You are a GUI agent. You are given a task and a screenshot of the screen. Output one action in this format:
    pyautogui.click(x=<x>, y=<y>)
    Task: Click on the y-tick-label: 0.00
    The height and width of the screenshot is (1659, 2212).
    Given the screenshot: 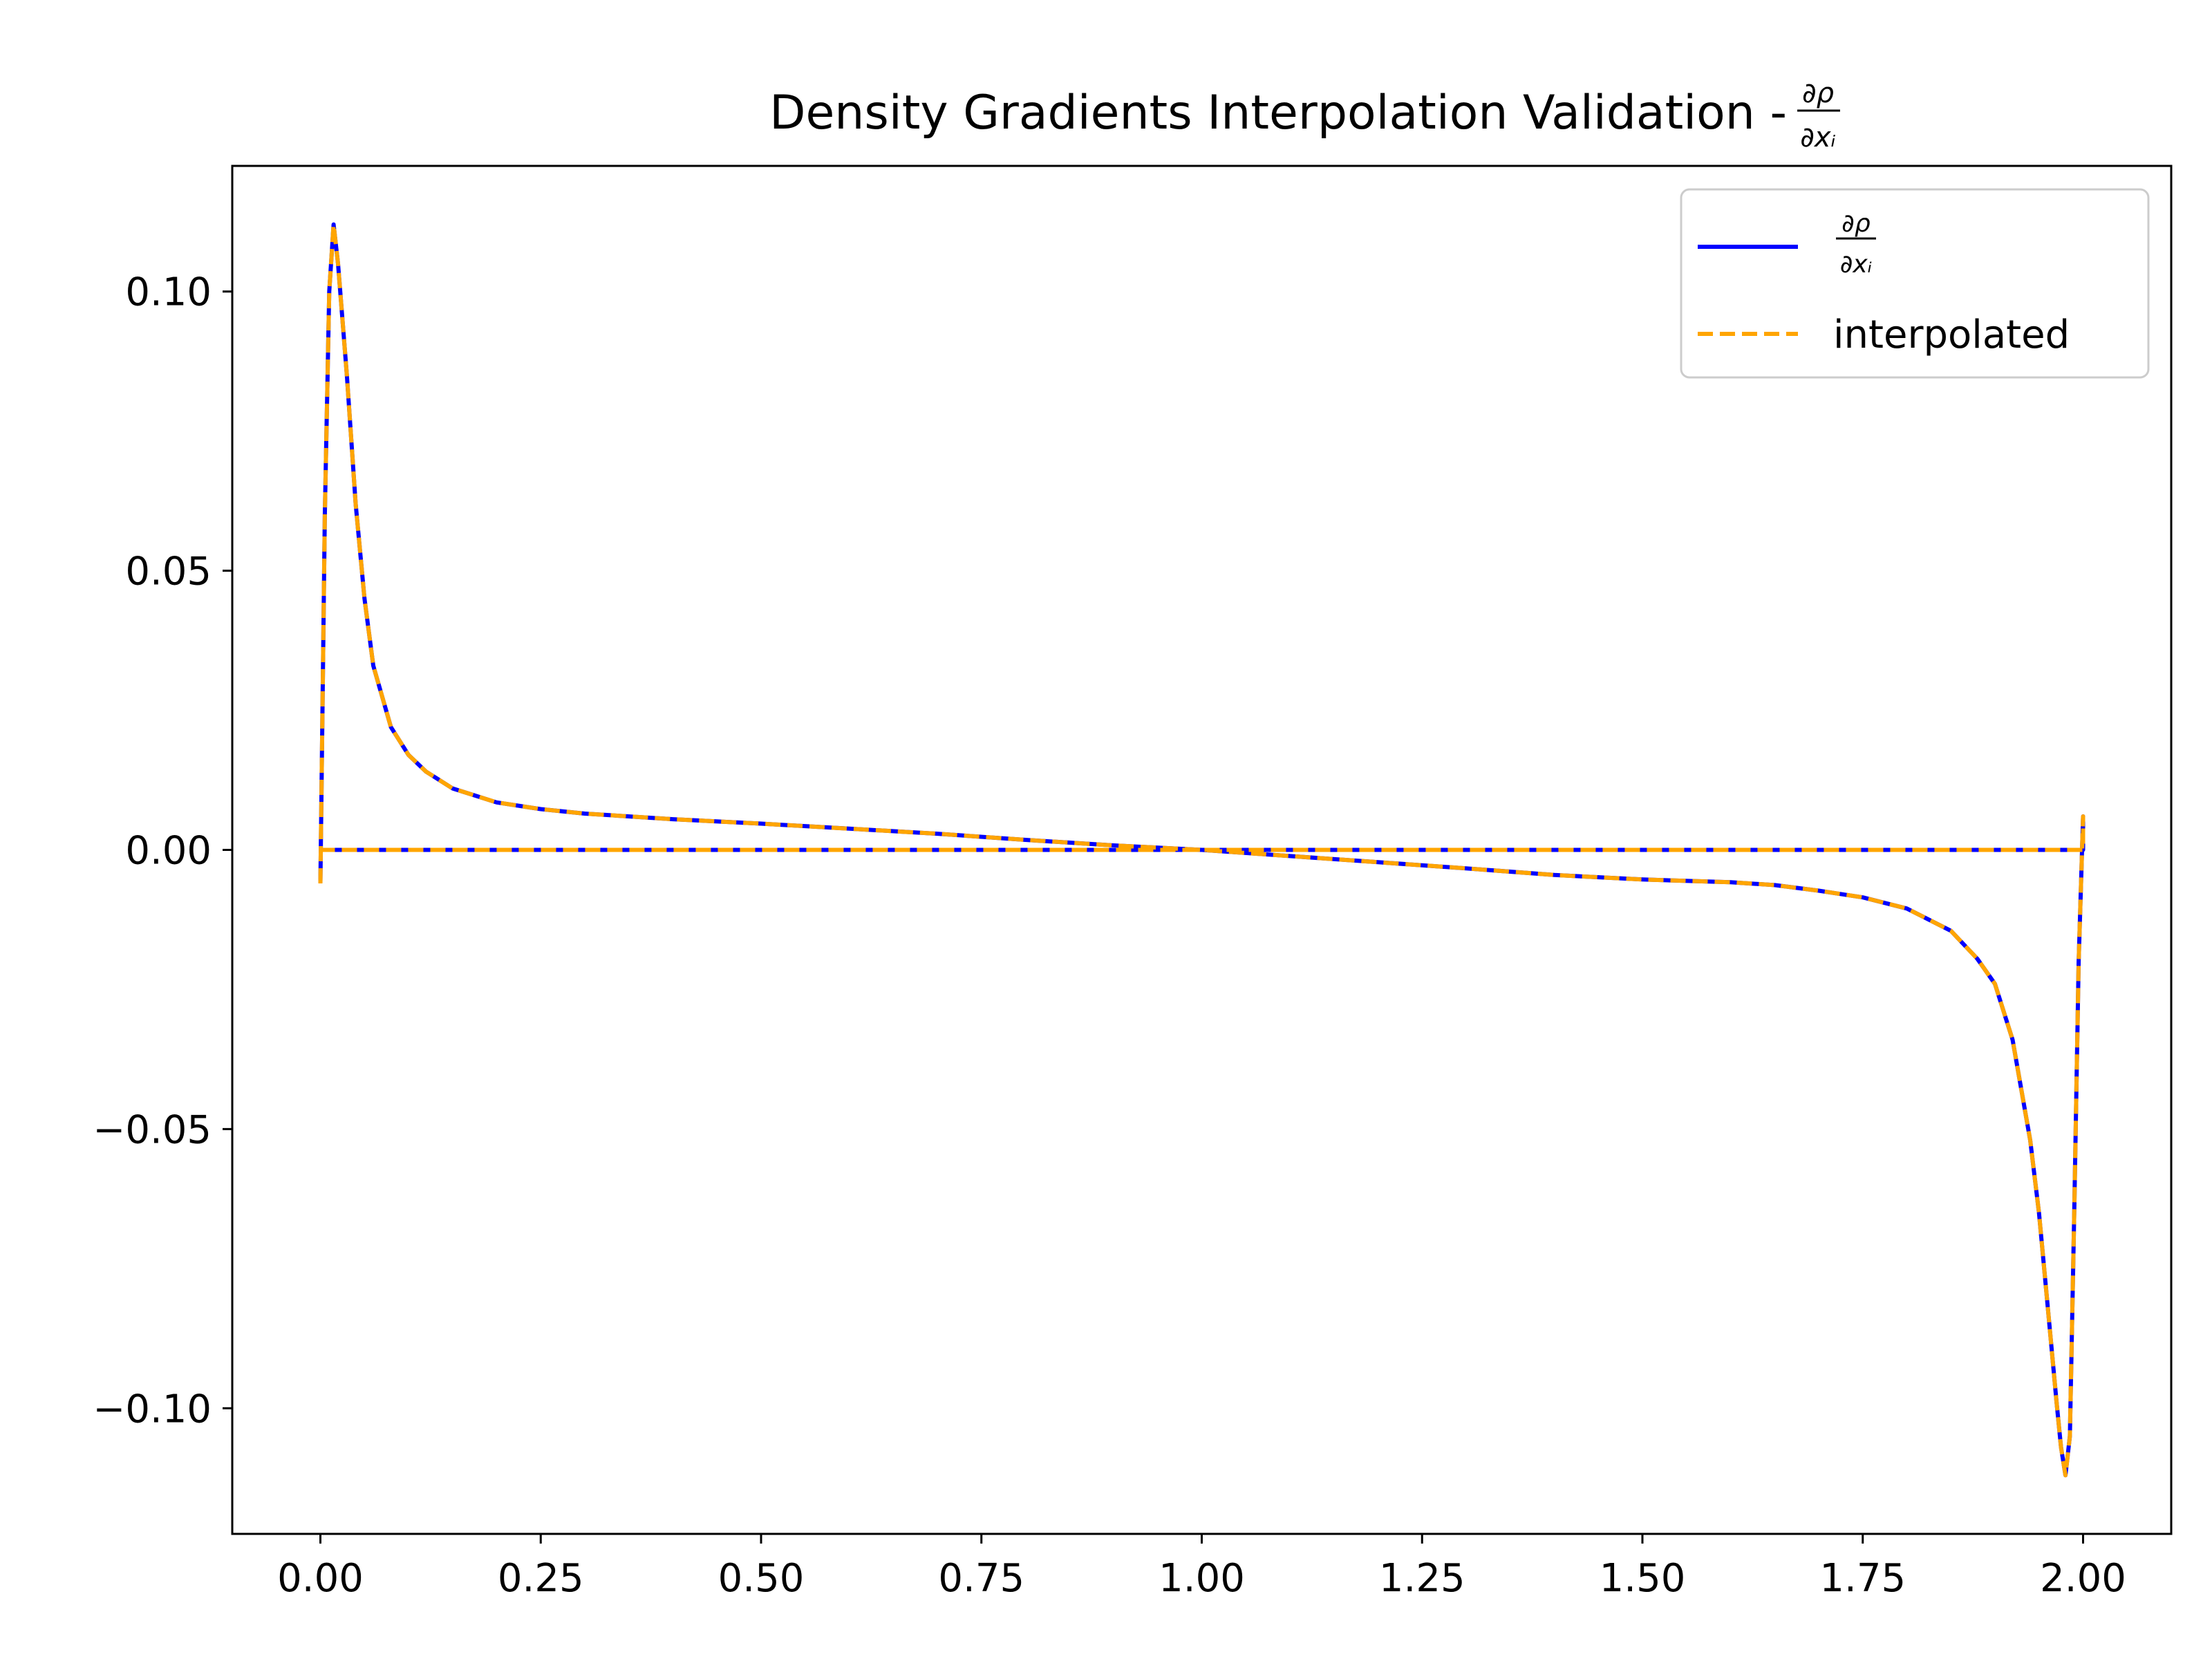 What is the action you would take?
    pyautogui.click(x=168, y=852)
    